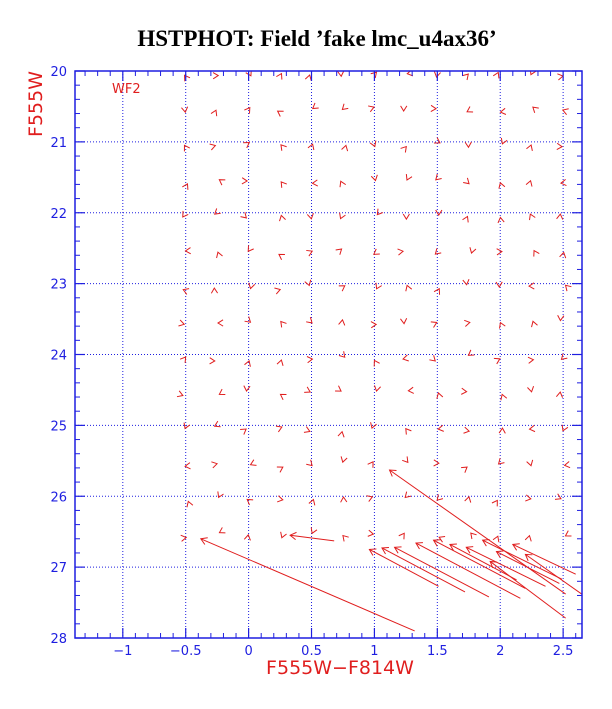 The height and width of the screenshot is (709, 612). Describe the element at coordinates (122, 651) in the screenshot. I see `x-tick-label: −1` at that location.